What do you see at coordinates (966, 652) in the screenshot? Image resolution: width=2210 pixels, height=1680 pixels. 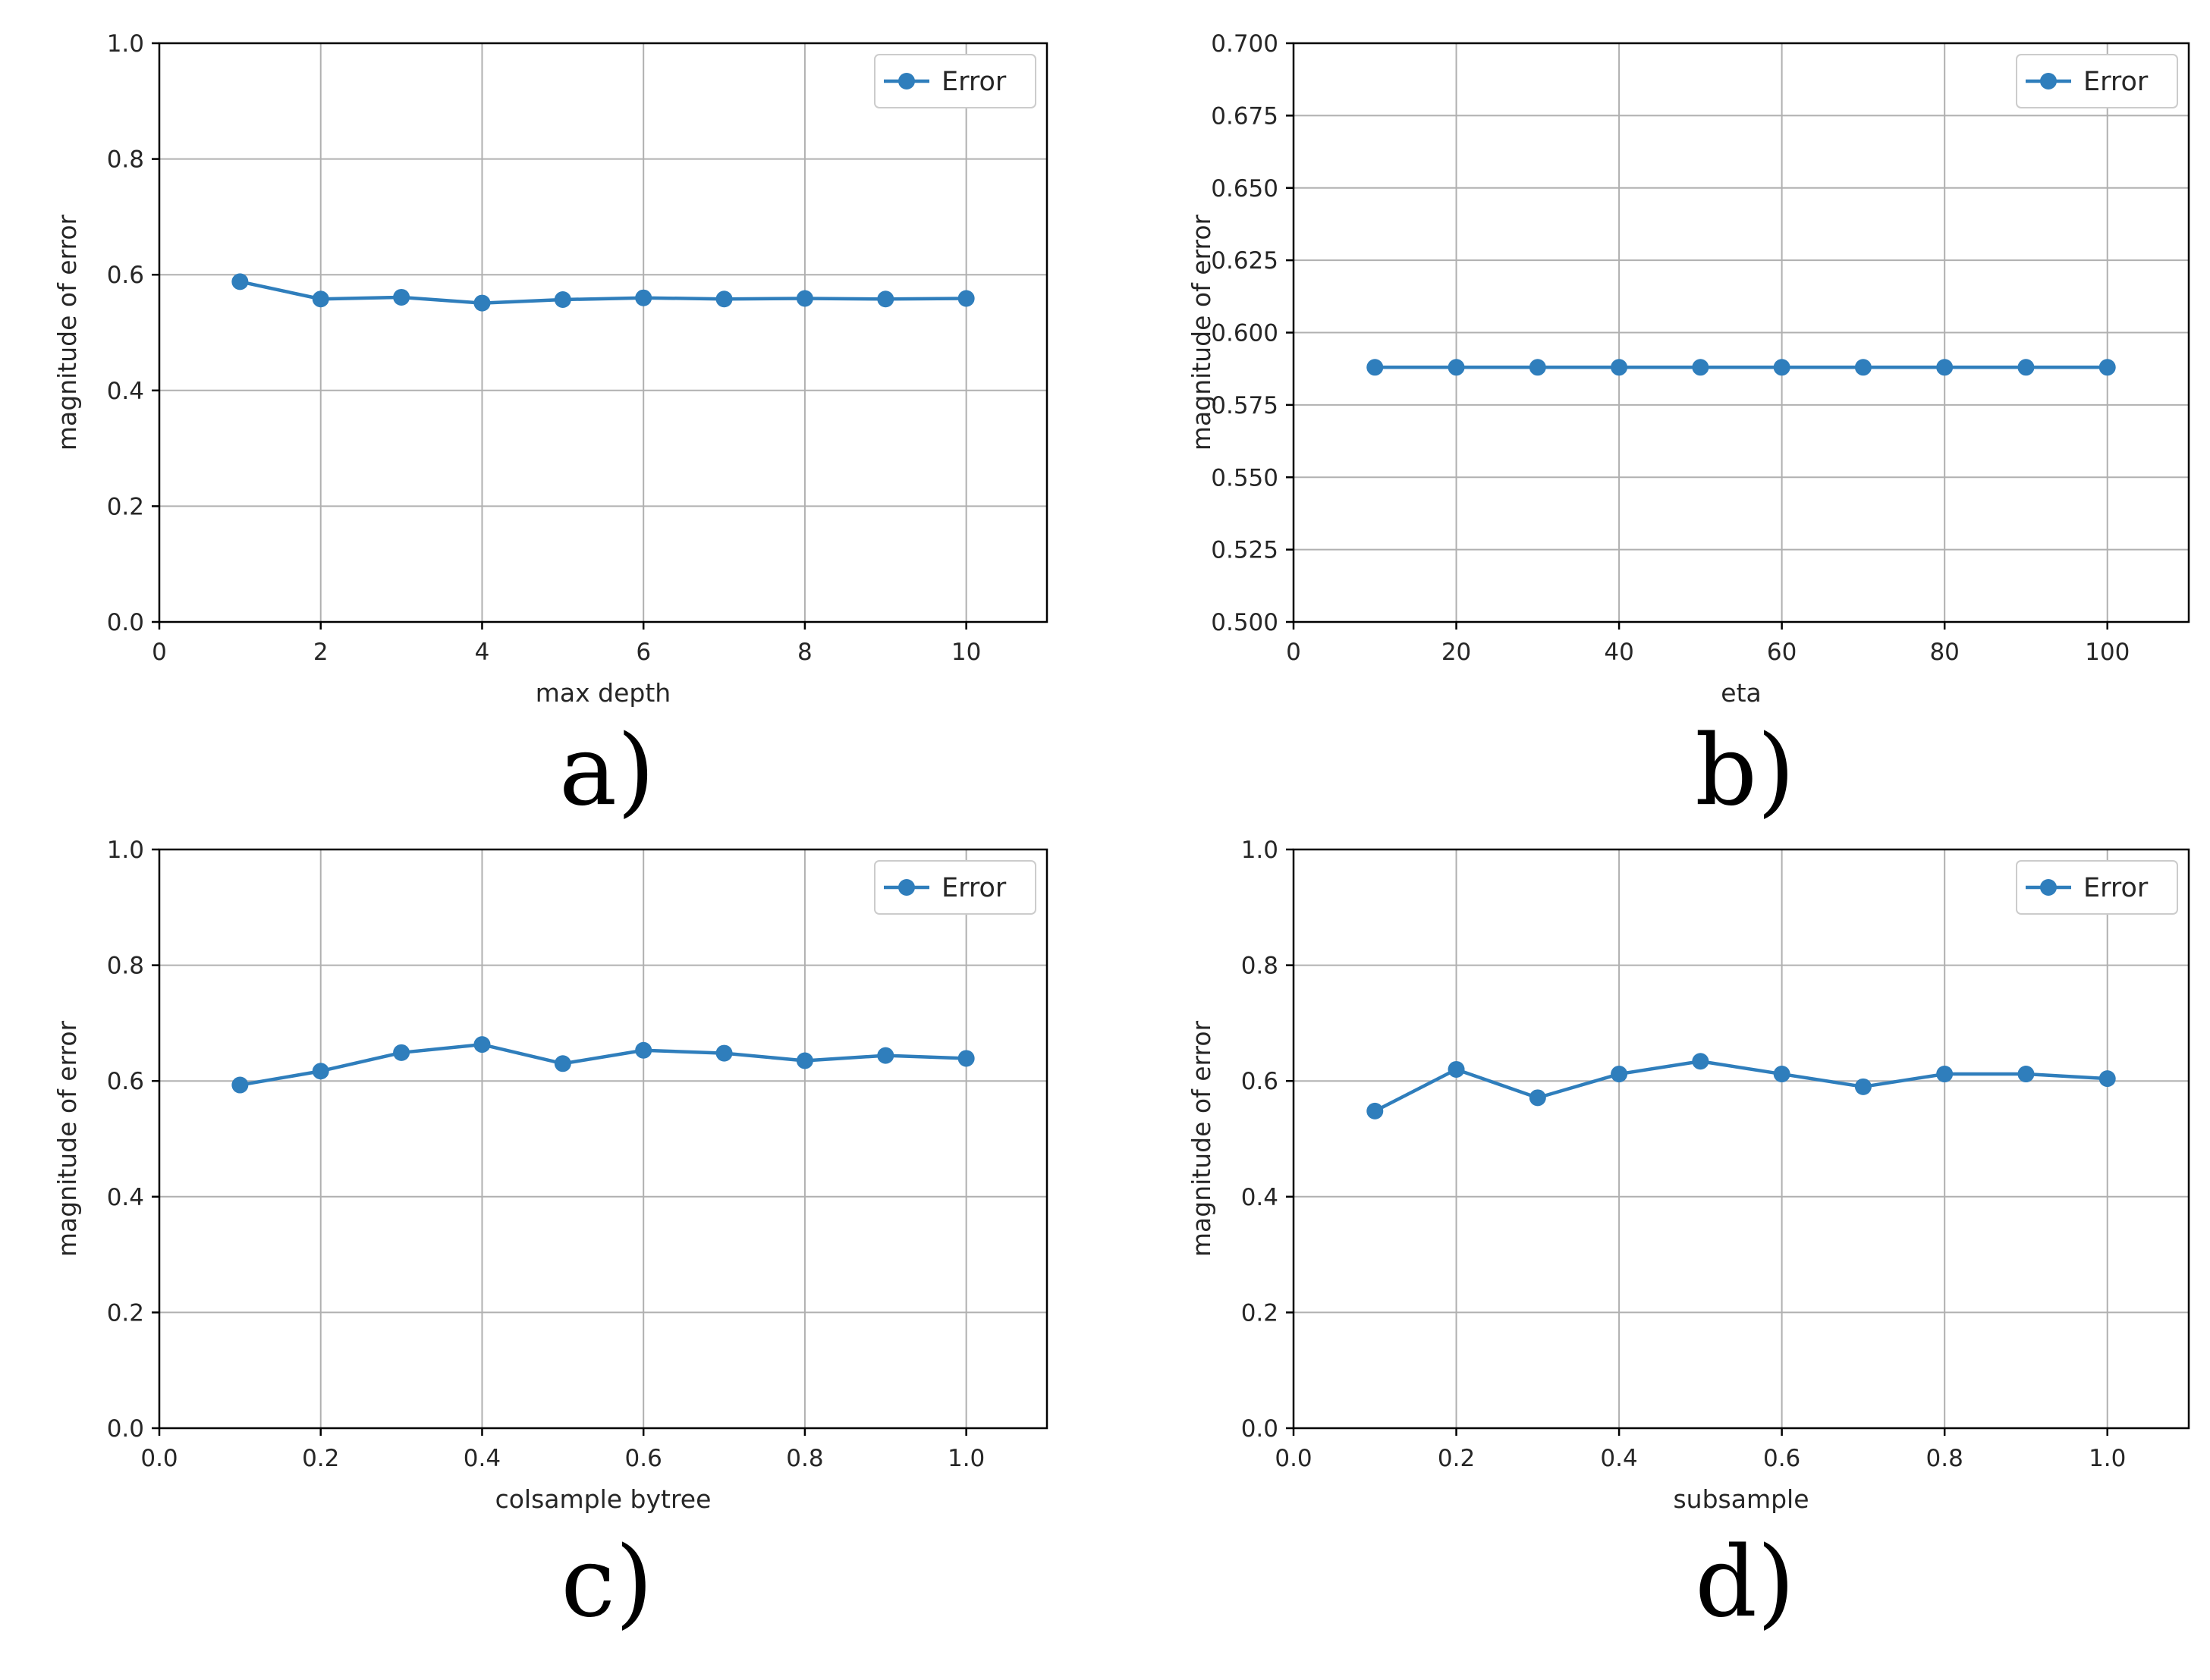 I see `x-tick-label: 10` at bounding box center [966, 652].